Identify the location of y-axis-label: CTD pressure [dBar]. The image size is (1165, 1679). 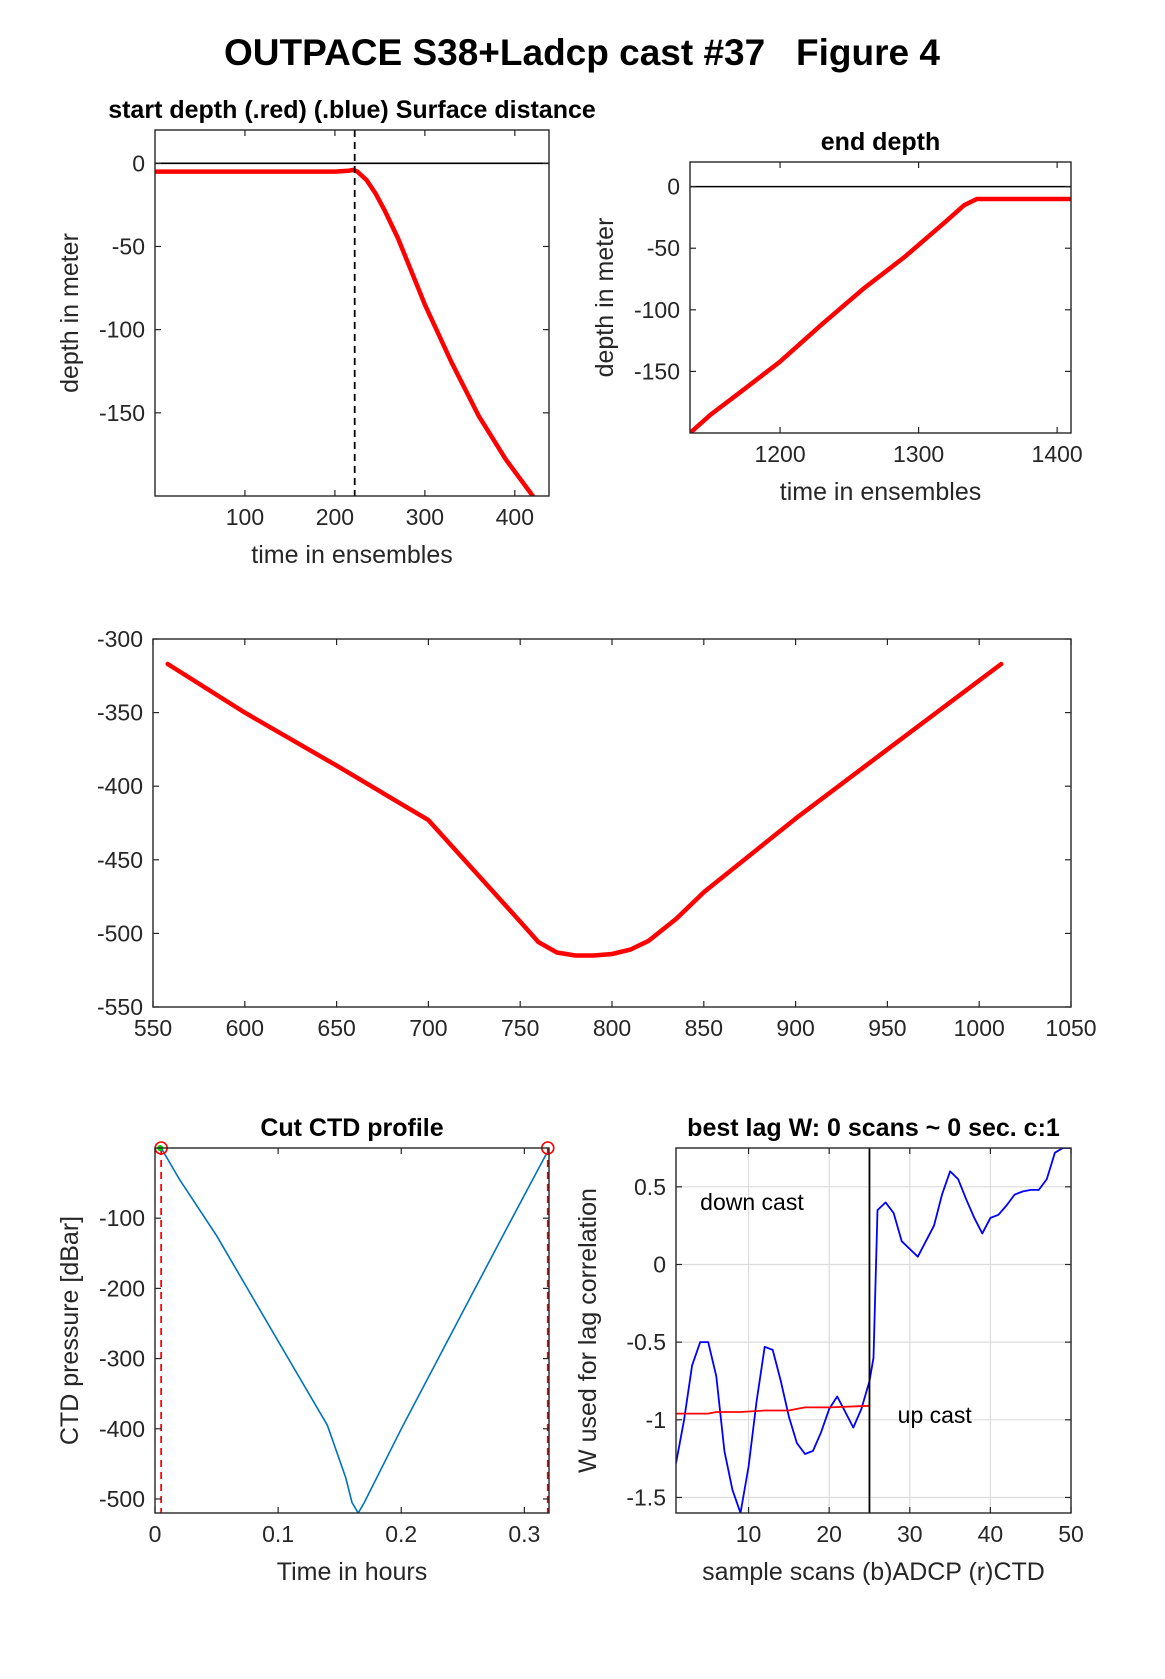
(70, 1330).